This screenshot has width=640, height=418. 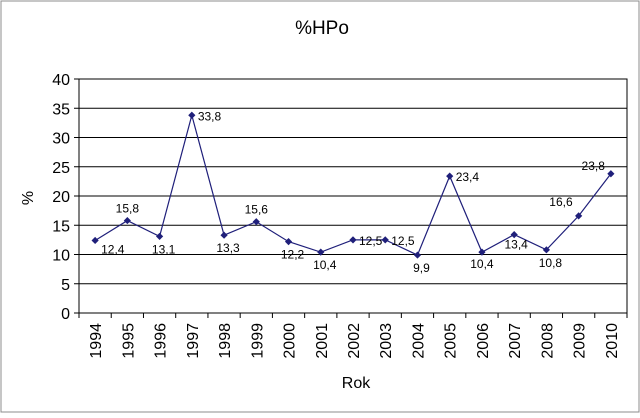 I want to click on data-label: 13,4, so click(x=516, y=245).